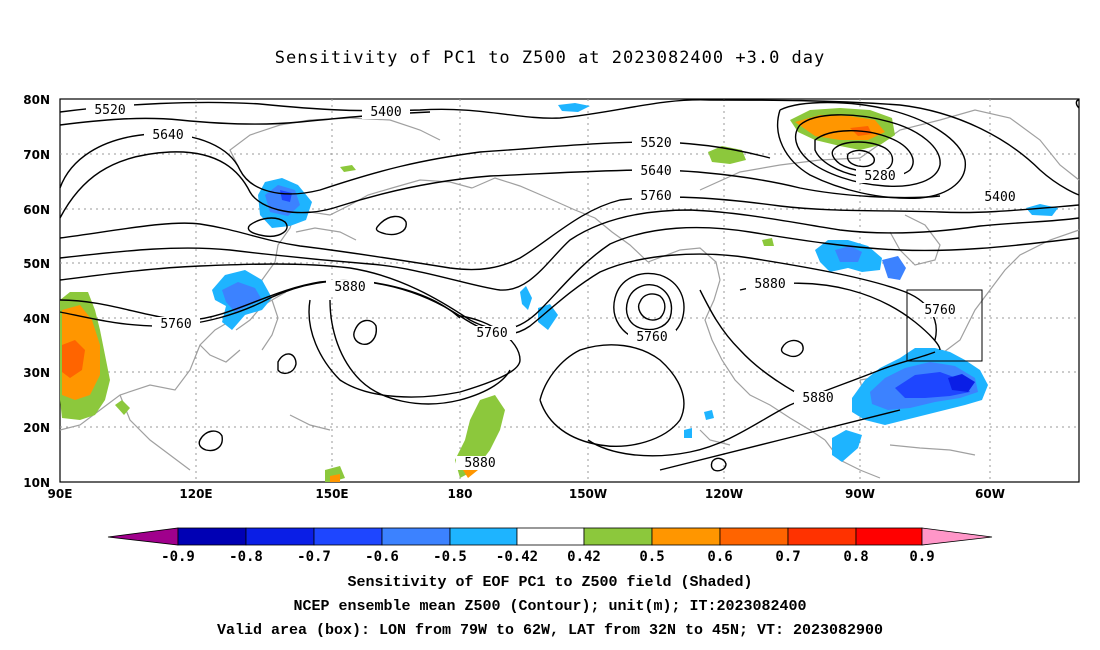  What do you see at coordinates (787, 557) in the screenshot?
I see `colorbar-label: 0.7` at bounding box center [787, 557].